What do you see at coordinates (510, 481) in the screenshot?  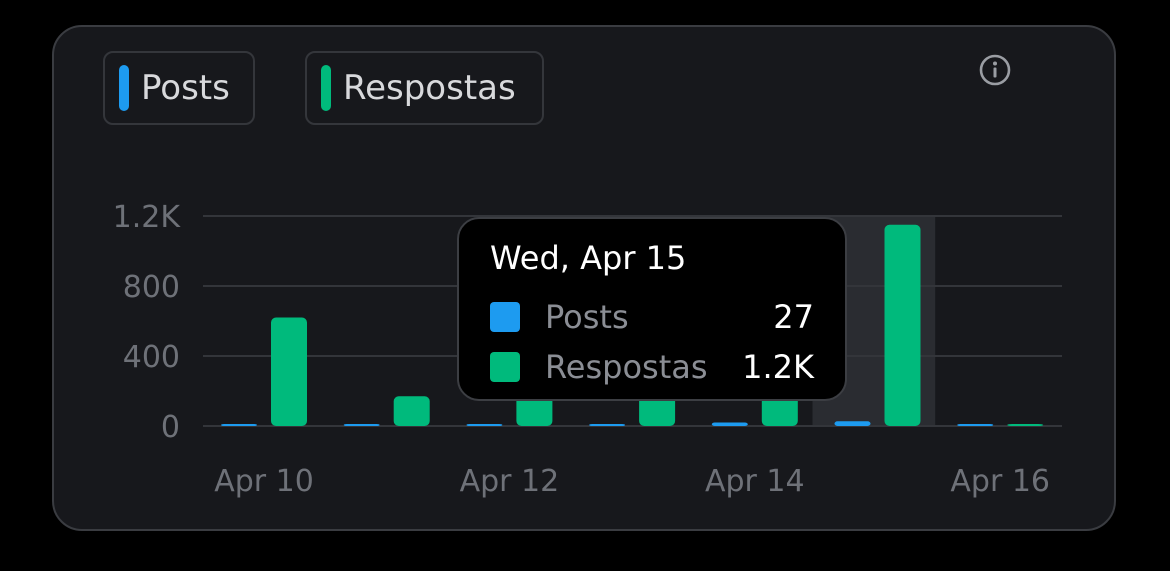 I see `x-tick-label: Apr 12` at bounding box center [510, 481].